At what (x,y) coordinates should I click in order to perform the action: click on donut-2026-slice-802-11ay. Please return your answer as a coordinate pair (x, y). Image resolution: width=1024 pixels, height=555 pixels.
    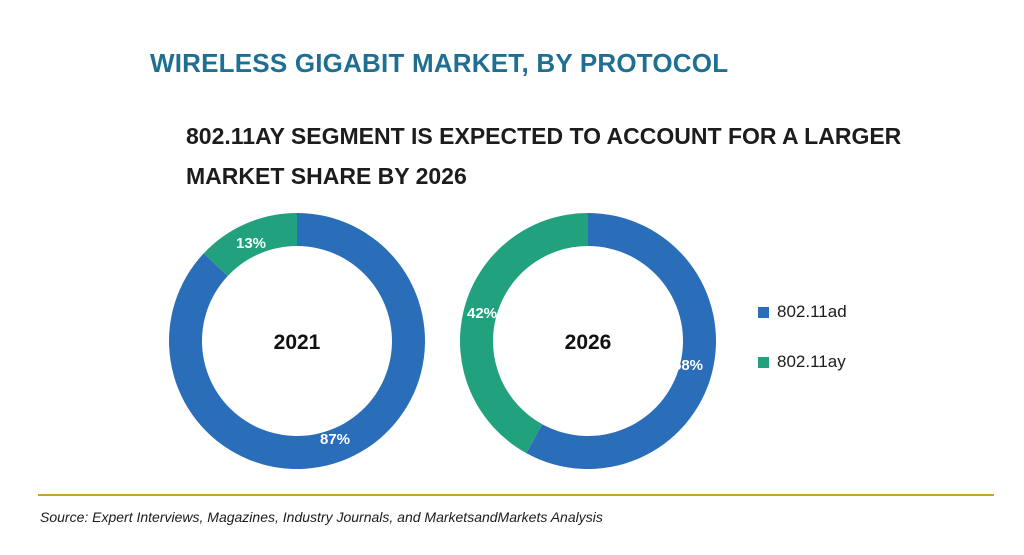
    Looking at the image, I should click on (523, 333).